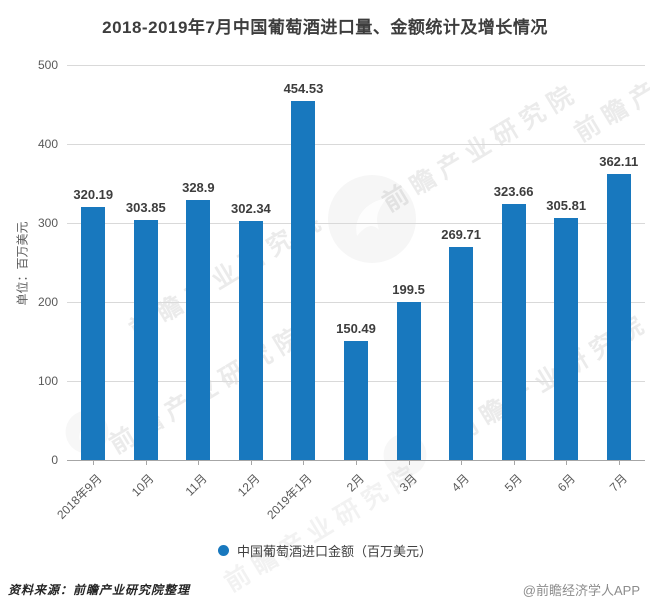  I want to click on source-note: 资料来源：前瞻产业研究院整理, so click(99, 590).